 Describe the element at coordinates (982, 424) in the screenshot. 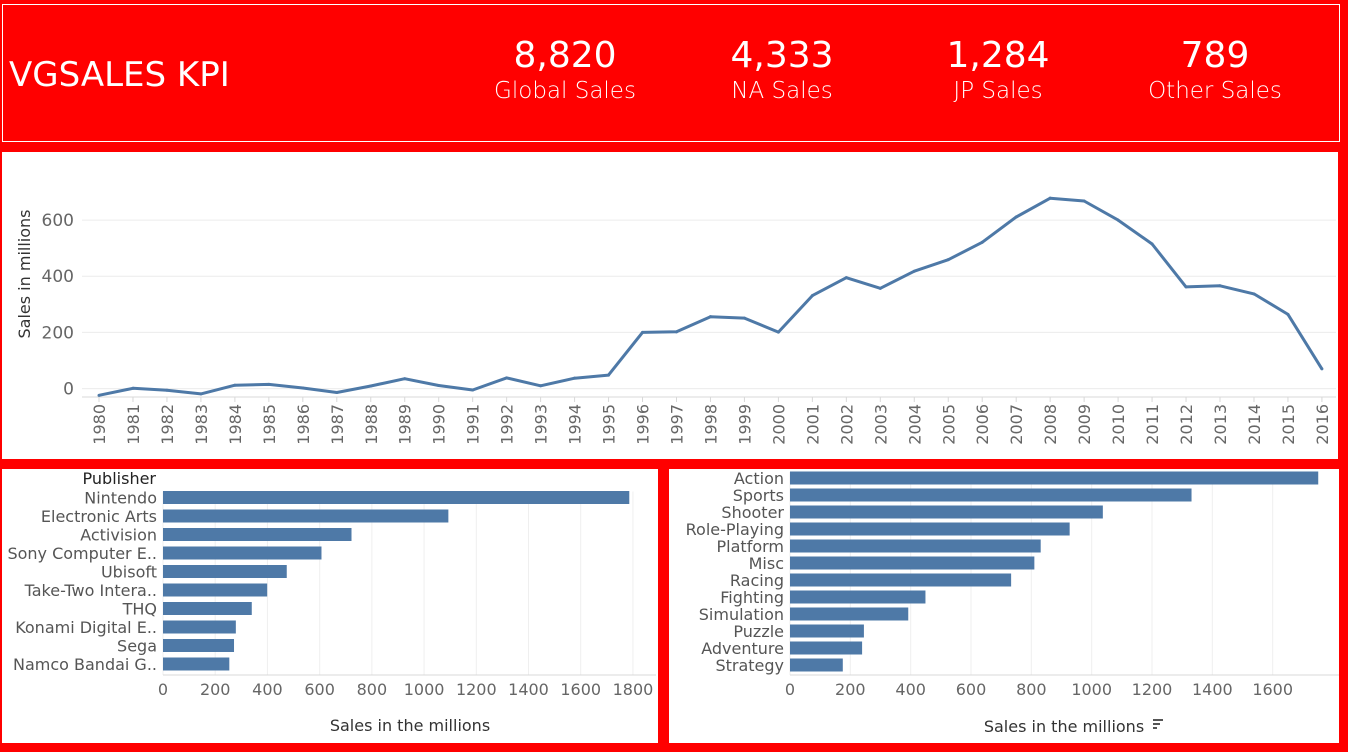

I see `x-tick-label: 2006` at that location.